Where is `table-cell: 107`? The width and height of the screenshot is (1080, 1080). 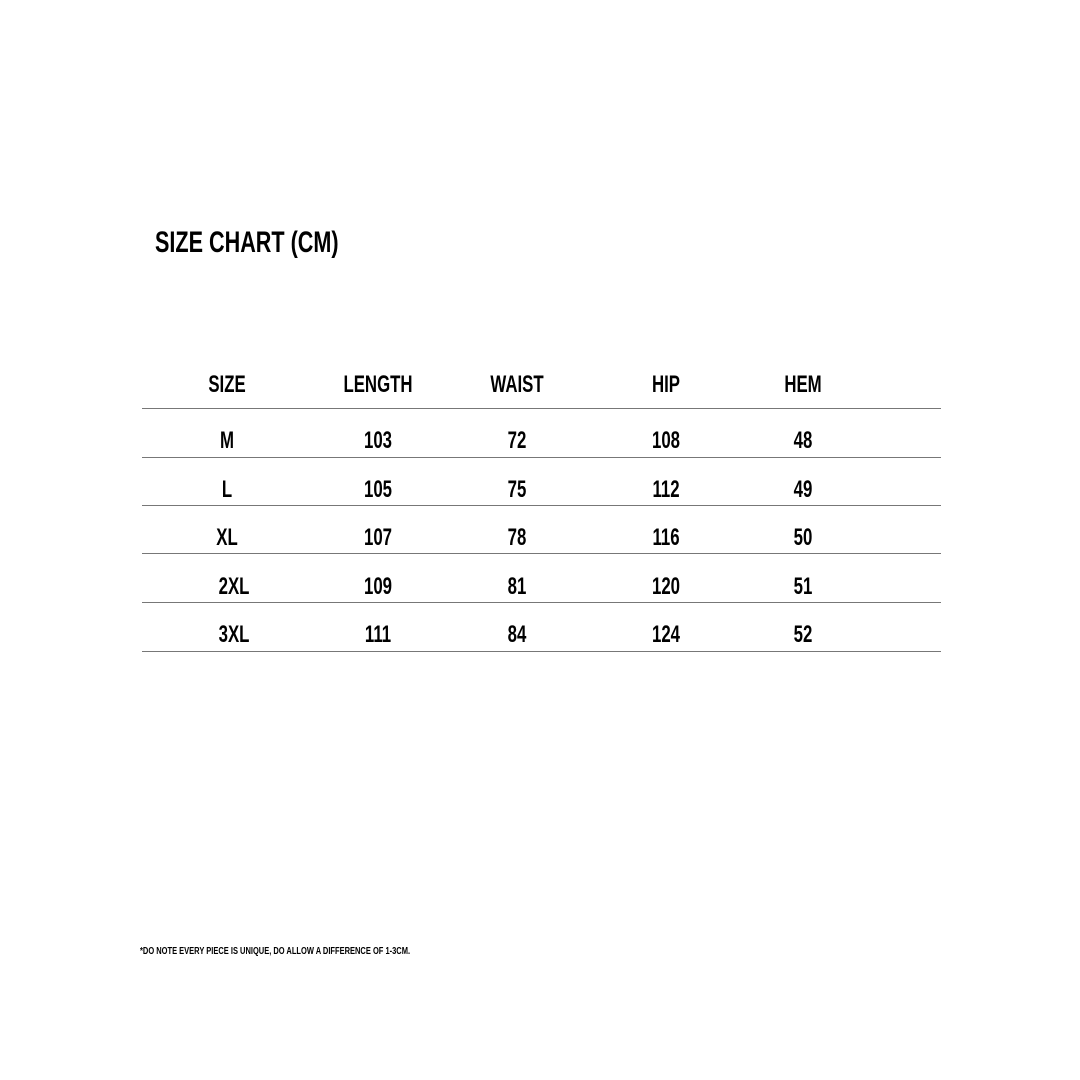 table-cell: 107 is located at coordinates (378, 537).